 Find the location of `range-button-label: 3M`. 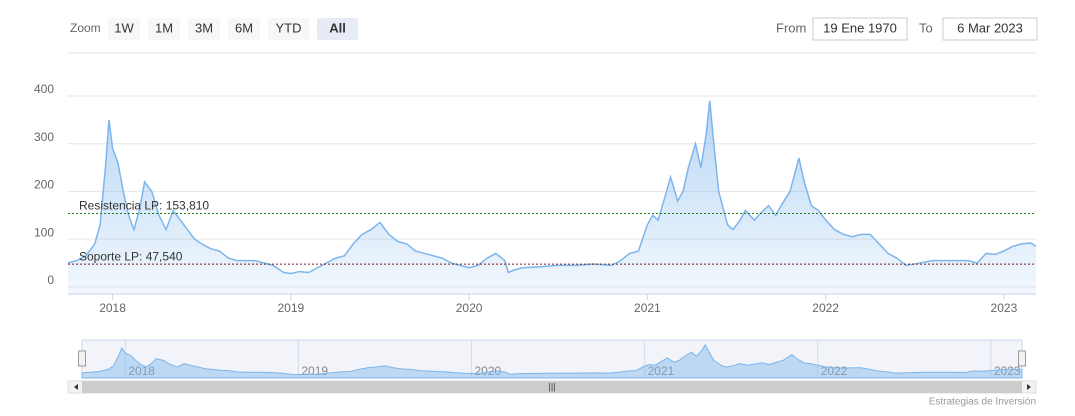

range-button-label: 3M is located at coordinates (204, 27).